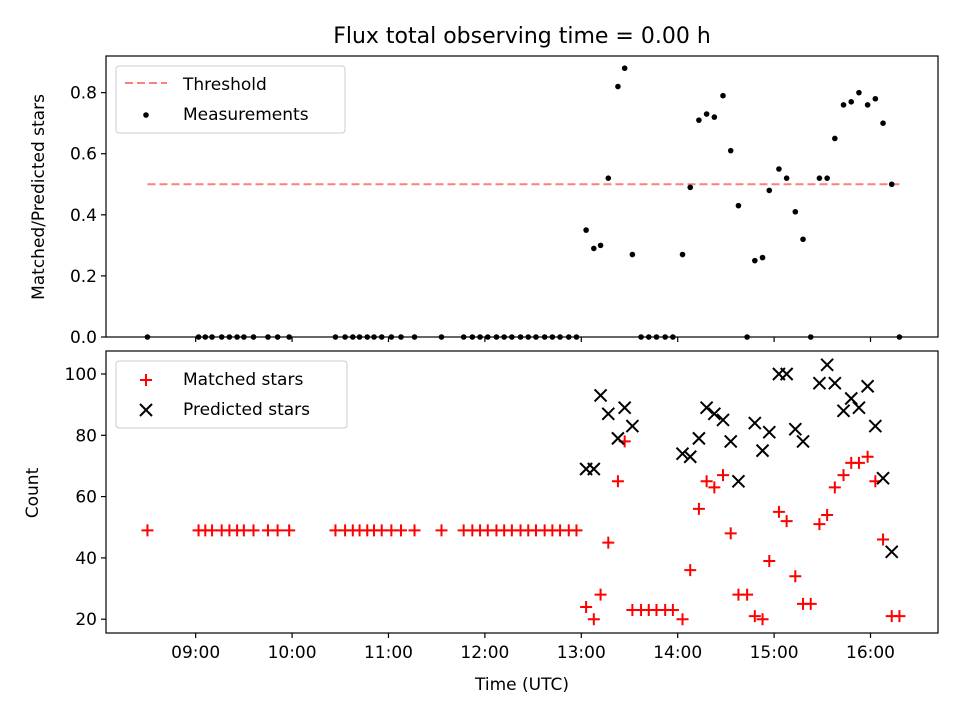  I want to click on legend-measurements-label: Measurements, so click(246, 115).